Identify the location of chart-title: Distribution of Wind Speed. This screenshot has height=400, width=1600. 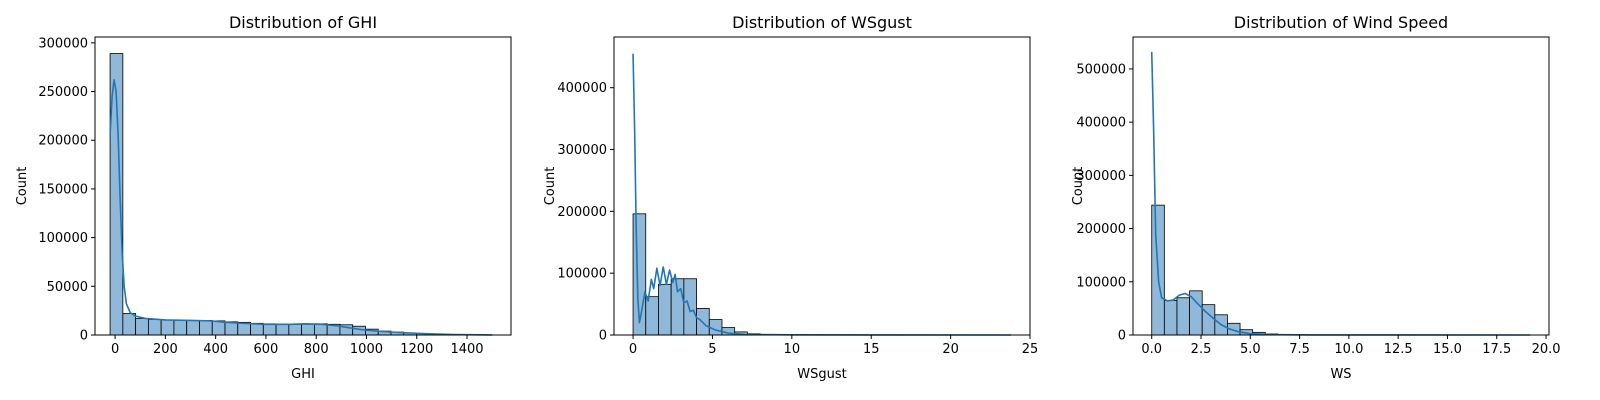
(1341, 22).